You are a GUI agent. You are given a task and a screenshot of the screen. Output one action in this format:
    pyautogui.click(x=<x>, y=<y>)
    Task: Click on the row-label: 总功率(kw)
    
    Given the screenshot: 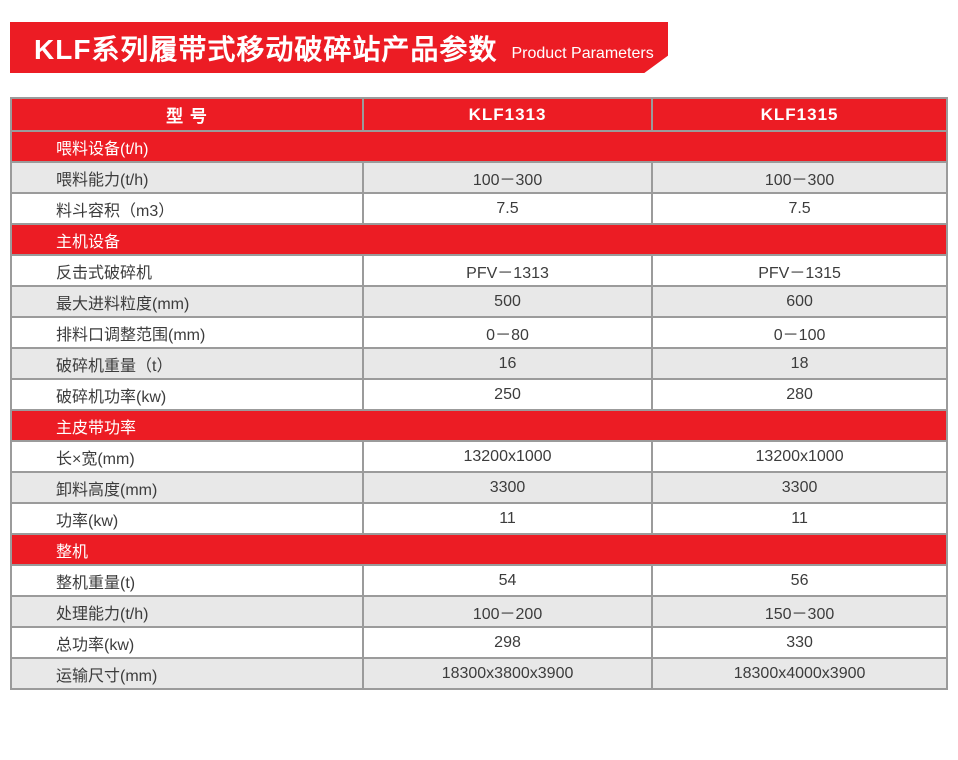 What is the action you would take?
    pyautogui.click(x=187, y=642)
    